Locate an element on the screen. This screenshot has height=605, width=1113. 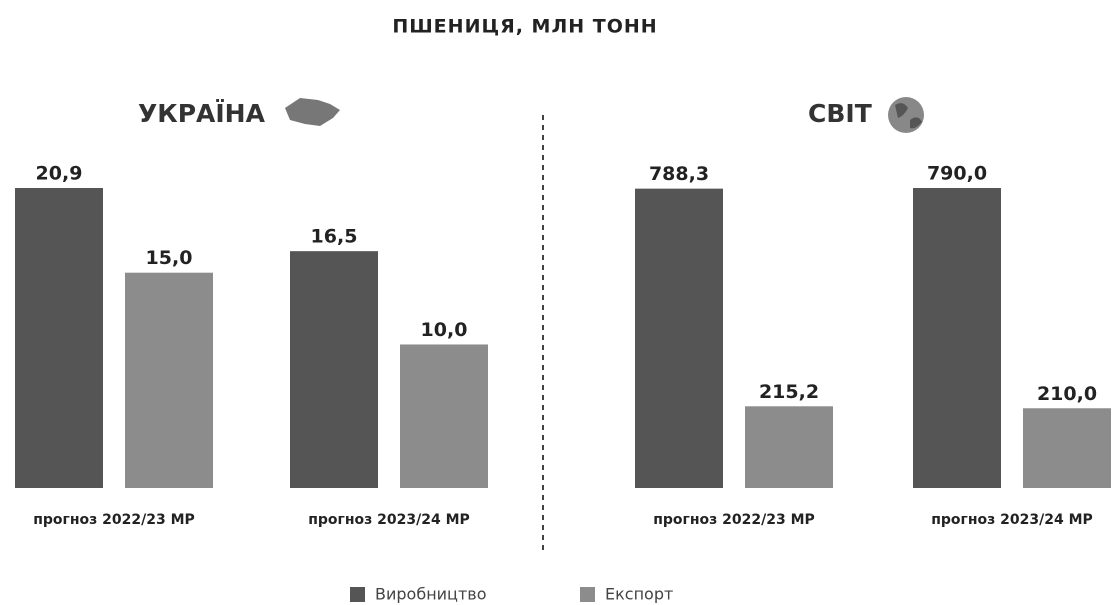
globe-land is located at coordinates (908, 116).